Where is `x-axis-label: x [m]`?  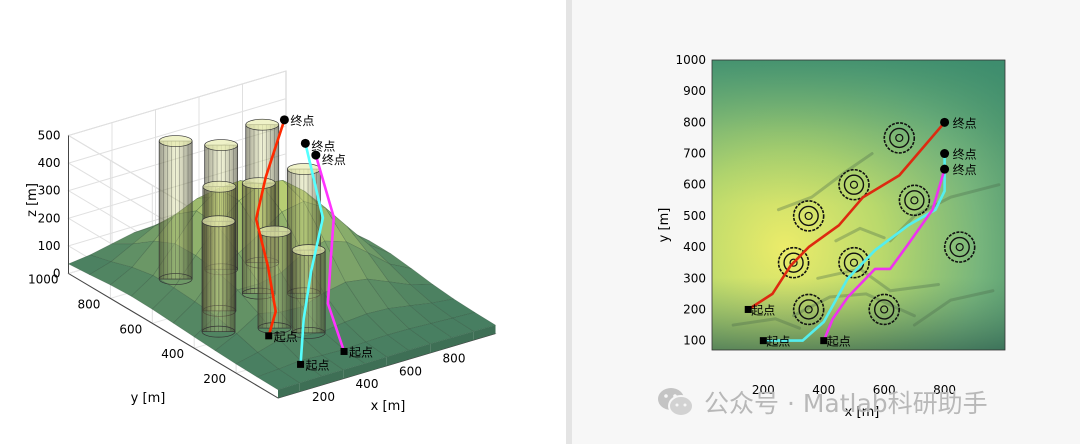
x-axis-label: x [m] is located at coordinates (388, 406).